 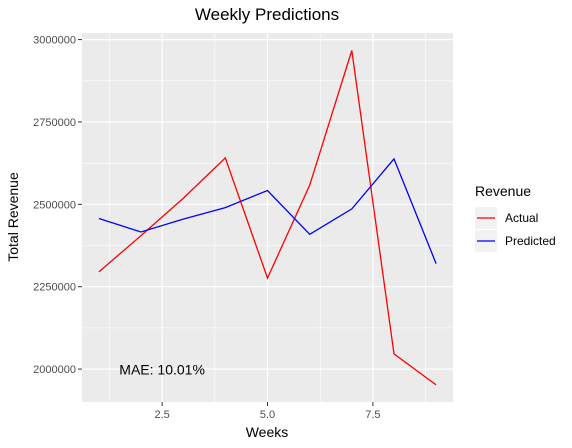 I want to click on legend: Revenue Actual Predicted, so click(x=515, y=217).